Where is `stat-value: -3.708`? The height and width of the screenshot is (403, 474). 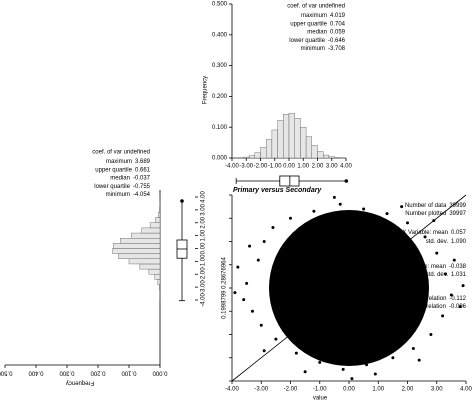 stat-value: -3.708 is located at coordinates (337, 49).